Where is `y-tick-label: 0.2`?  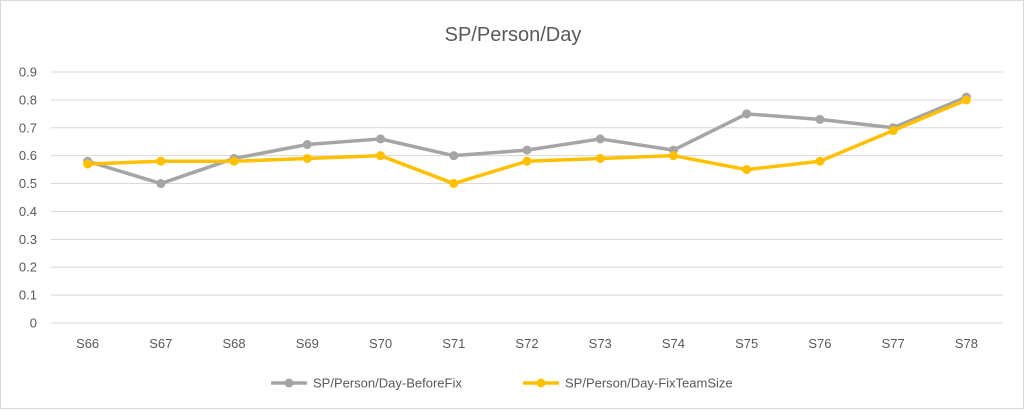
y-tick-label: 0.2 is located at coordinates (28, 267).